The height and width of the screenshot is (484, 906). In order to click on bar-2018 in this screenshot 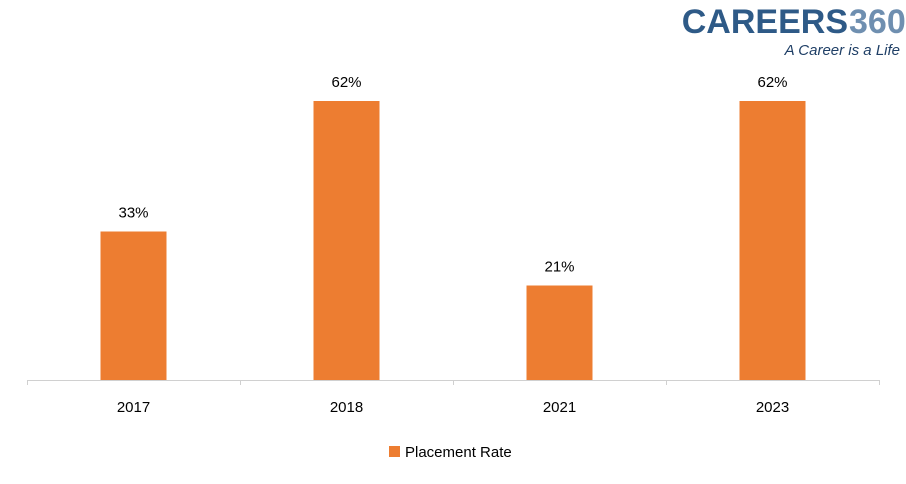, I will do `click(346, 240)`.